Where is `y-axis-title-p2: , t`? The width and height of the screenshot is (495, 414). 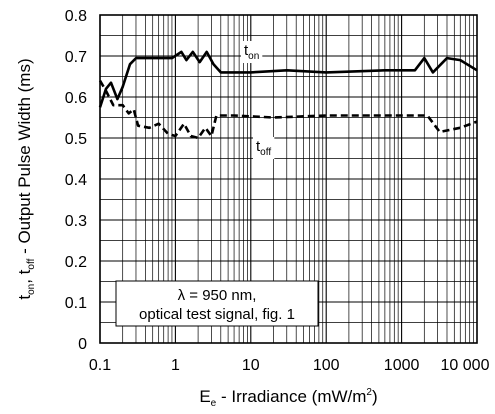 y-axis-title-p2: , t is located at coordinates (24, 276).